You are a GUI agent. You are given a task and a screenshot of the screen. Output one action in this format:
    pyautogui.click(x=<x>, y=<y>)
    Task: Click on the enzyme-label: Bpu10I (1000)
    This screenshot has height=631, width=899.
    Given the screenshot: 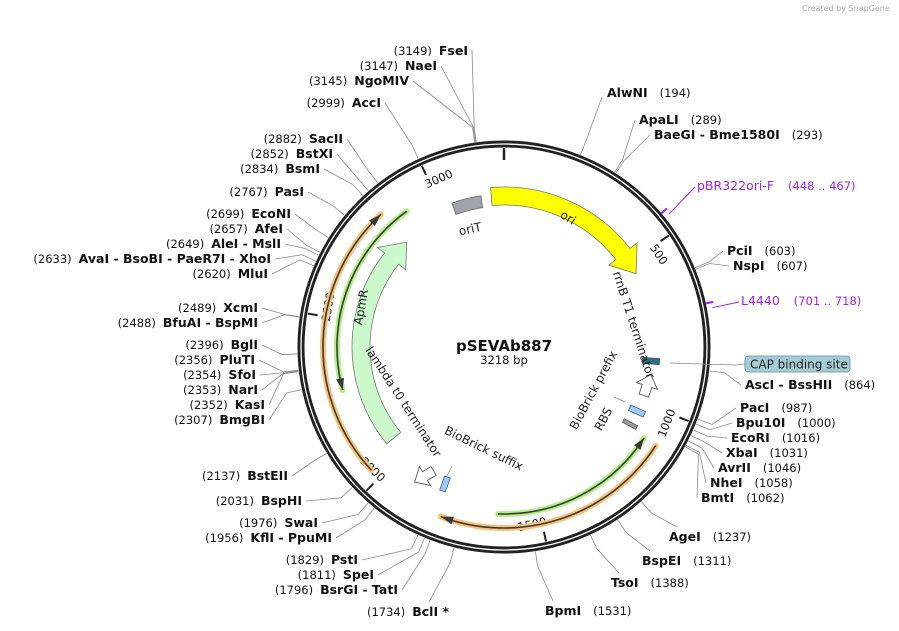 What is the action you would take?
    pyautogui.click(x=786, y=422)
    